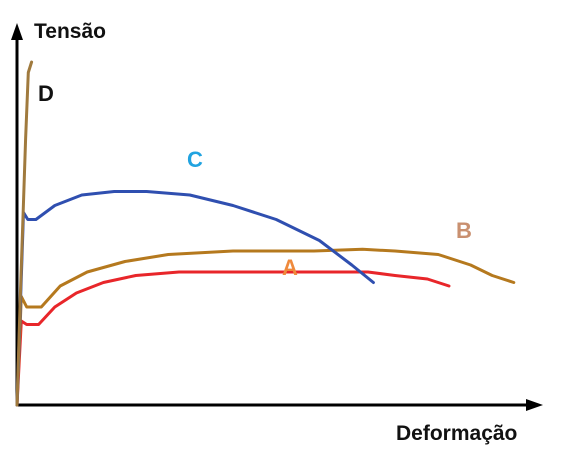 This screenshot has height=450, width=564. What do you see at coordinates (195, 159) in the screenshot?
I see `curve-label-c: C` at bounding box center [195, 159].